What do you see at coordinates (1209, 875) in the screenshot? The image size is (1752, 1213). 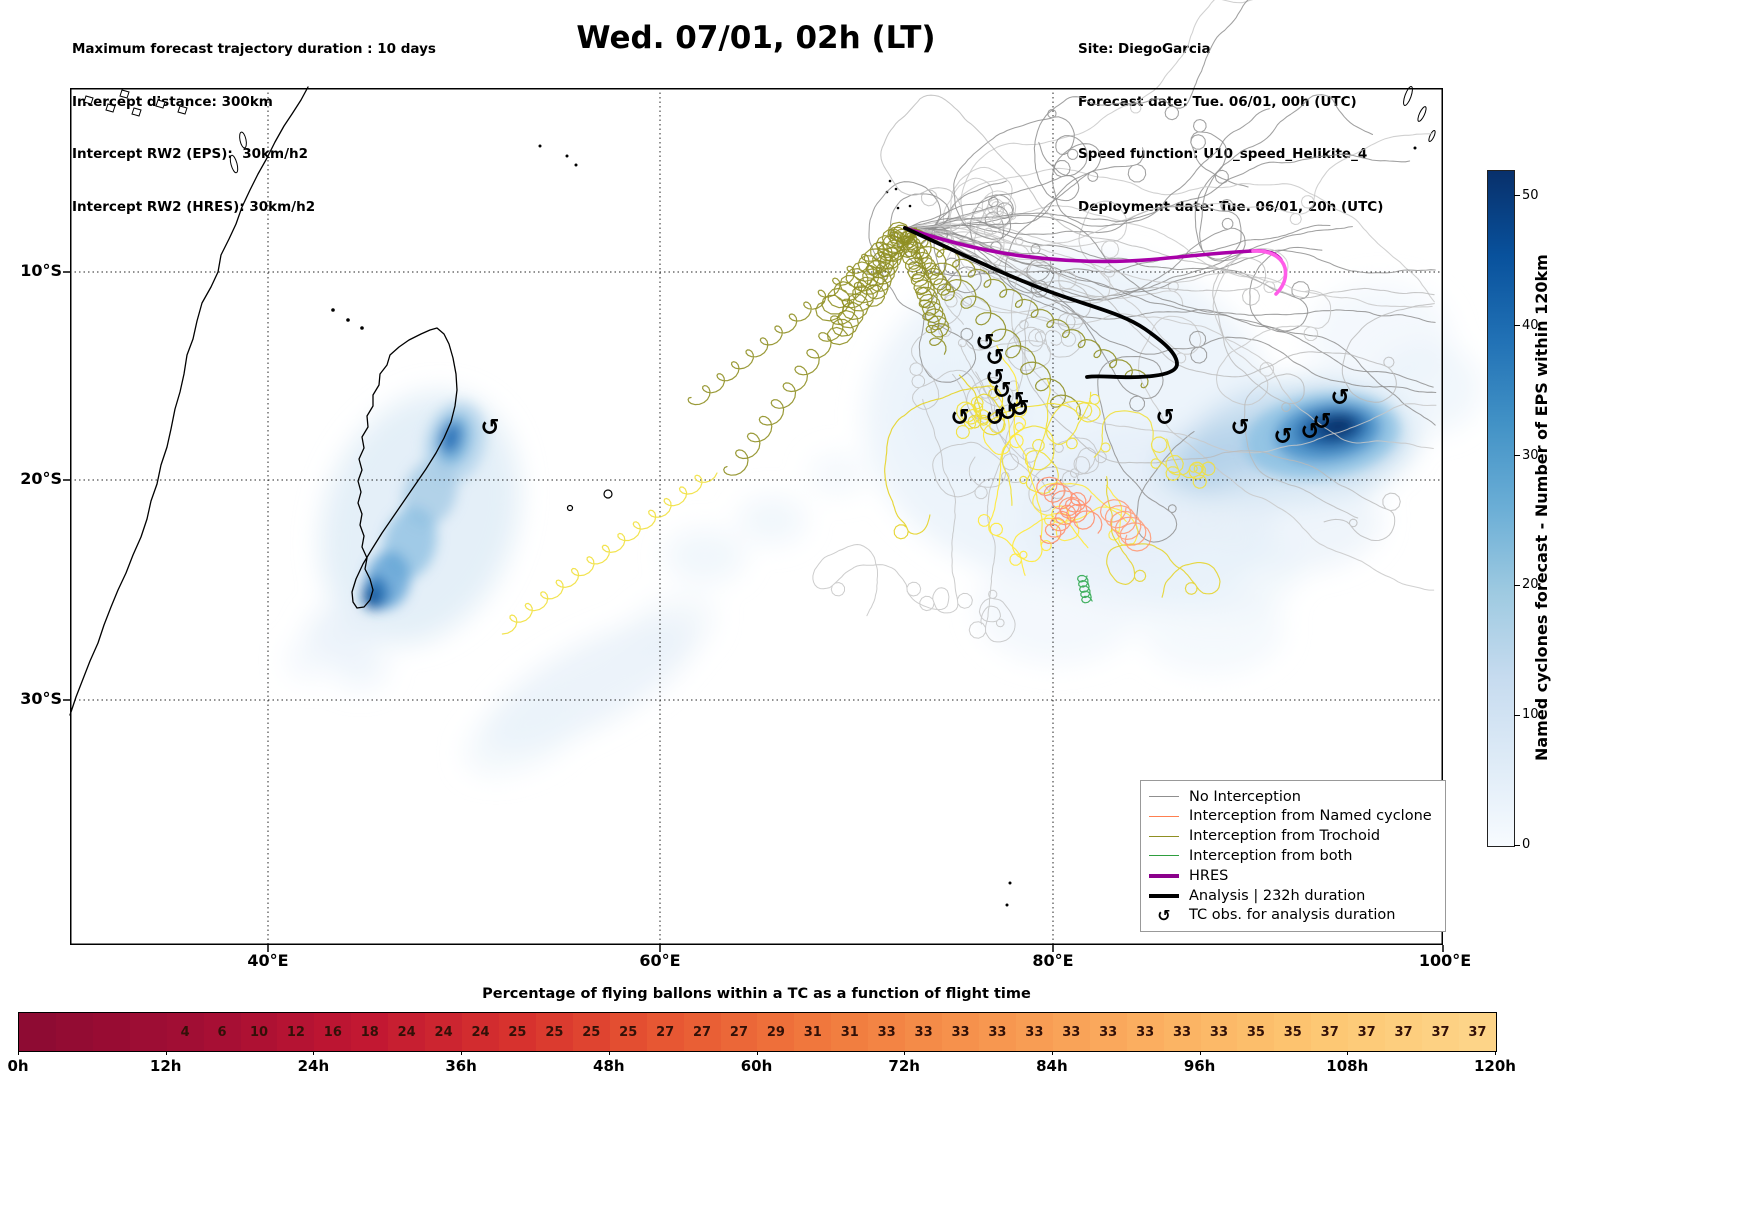 I see `legend-label: HRES` at bounding box center [1209, 875].